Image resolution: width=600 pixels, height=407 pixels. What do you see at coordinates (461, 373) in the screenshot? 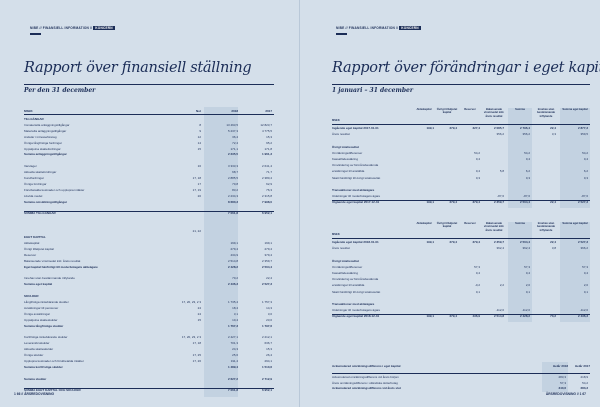
I see `acq-header-rule` at bounding box center [461, 373].